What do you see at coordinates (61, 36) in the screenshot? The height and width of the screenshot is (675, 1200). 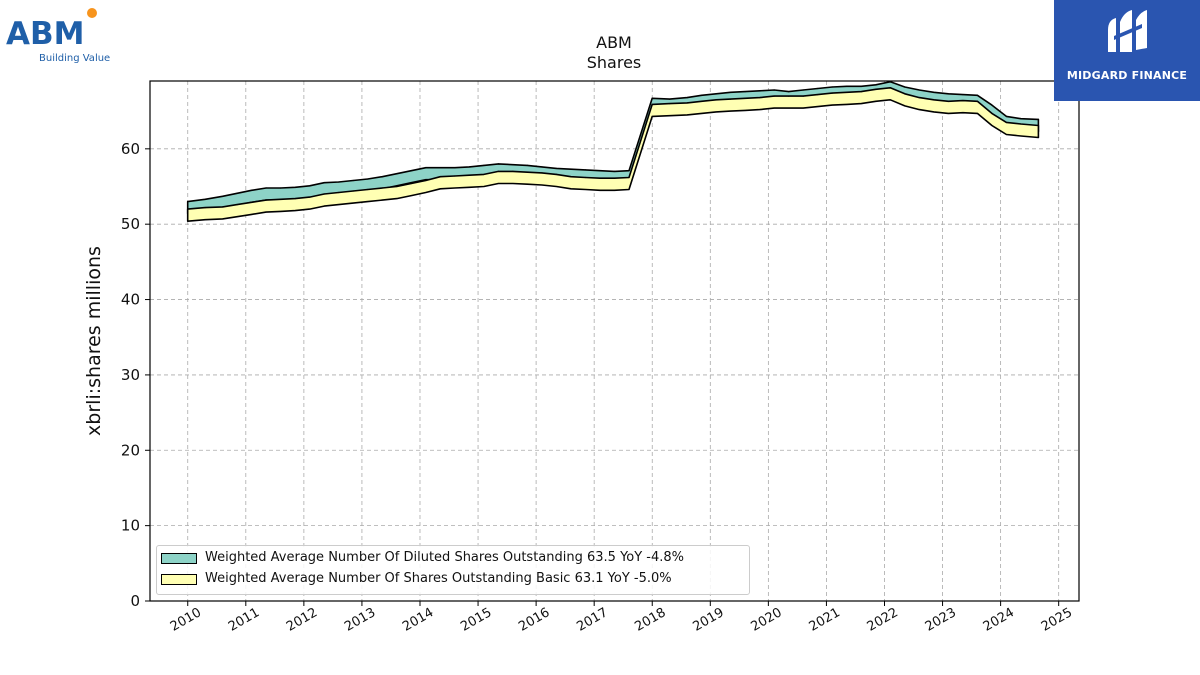 I see `abm-logo: ABM Building Value` at bounding box center [61, 36].